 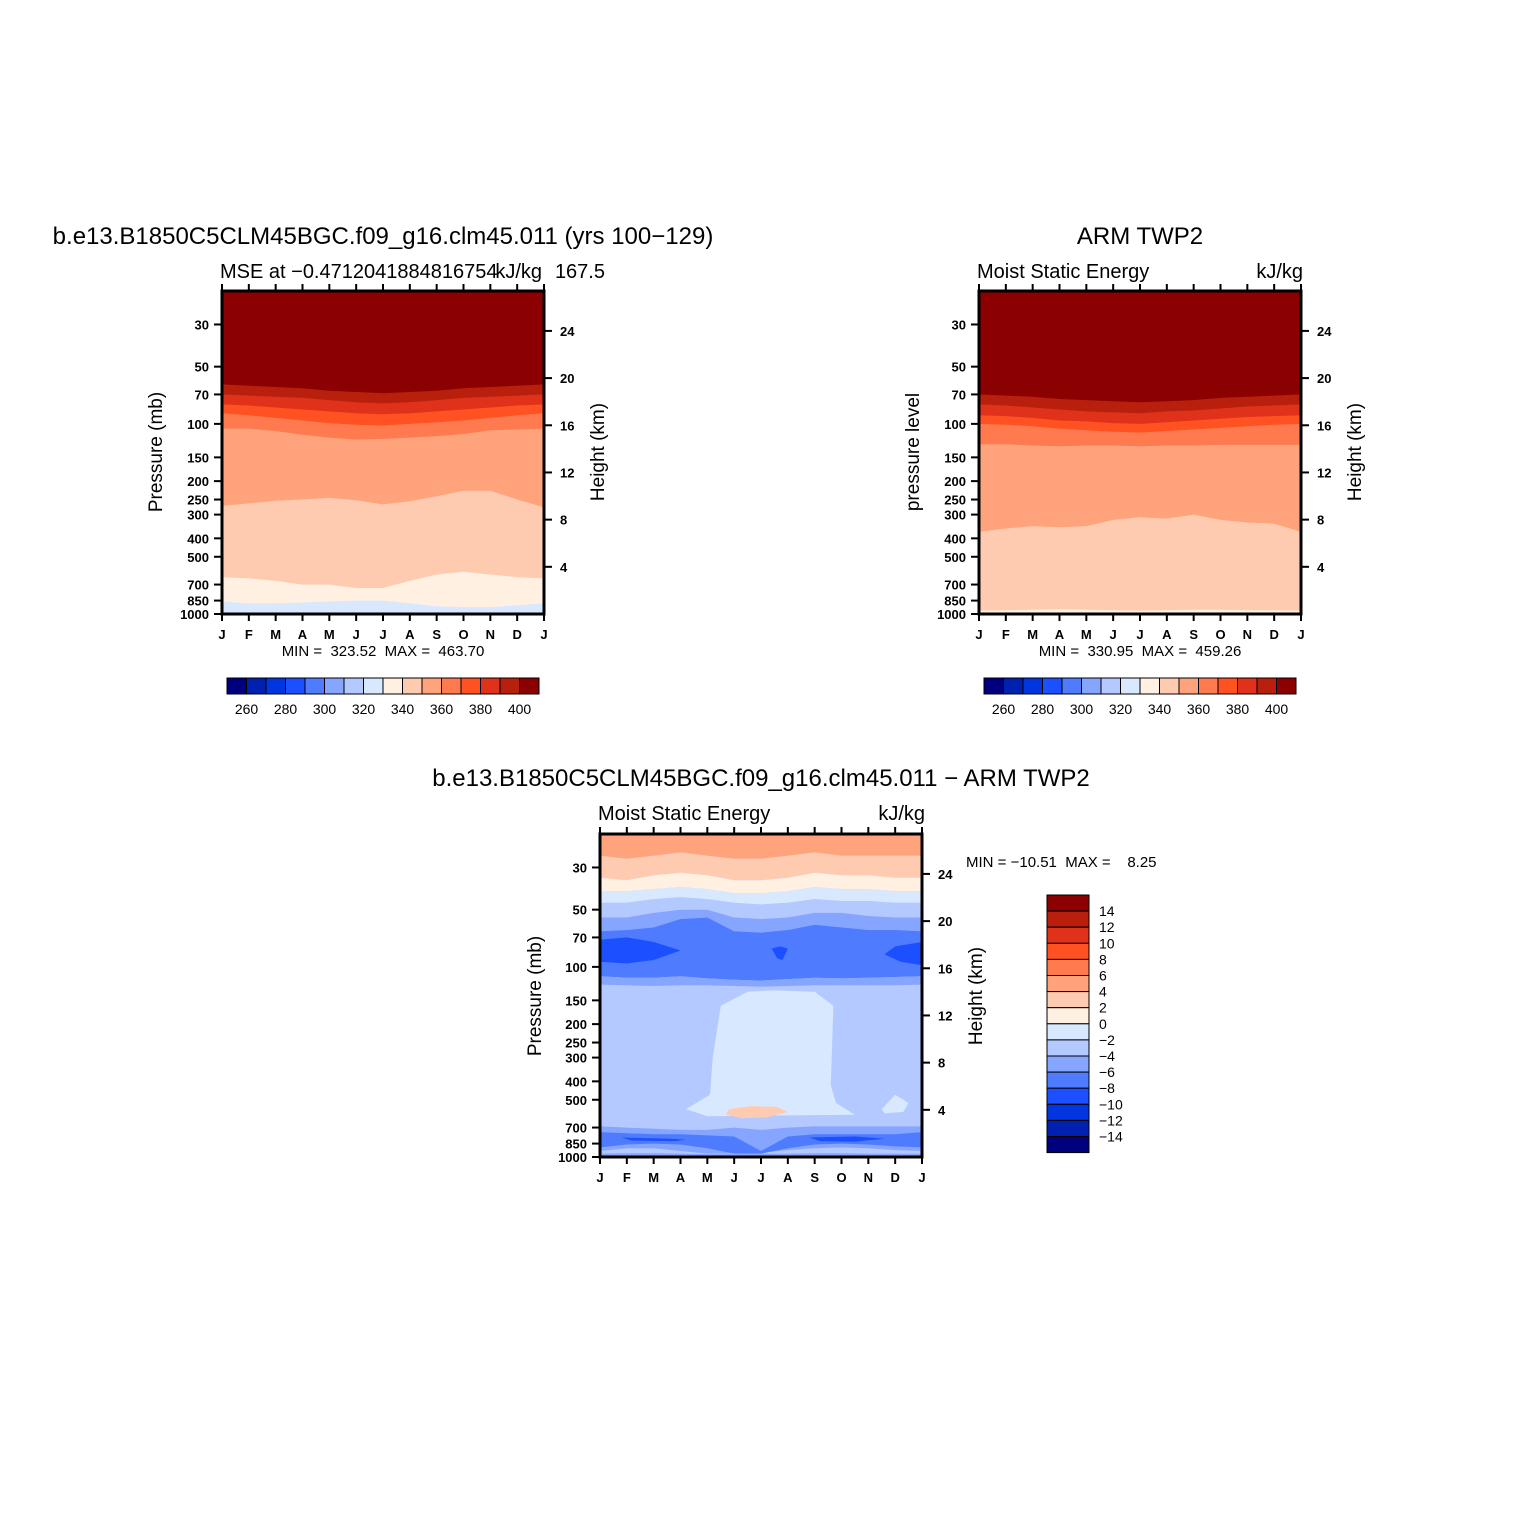 I want to click on colorbar-label: 4, so click(x=1103, y=992).